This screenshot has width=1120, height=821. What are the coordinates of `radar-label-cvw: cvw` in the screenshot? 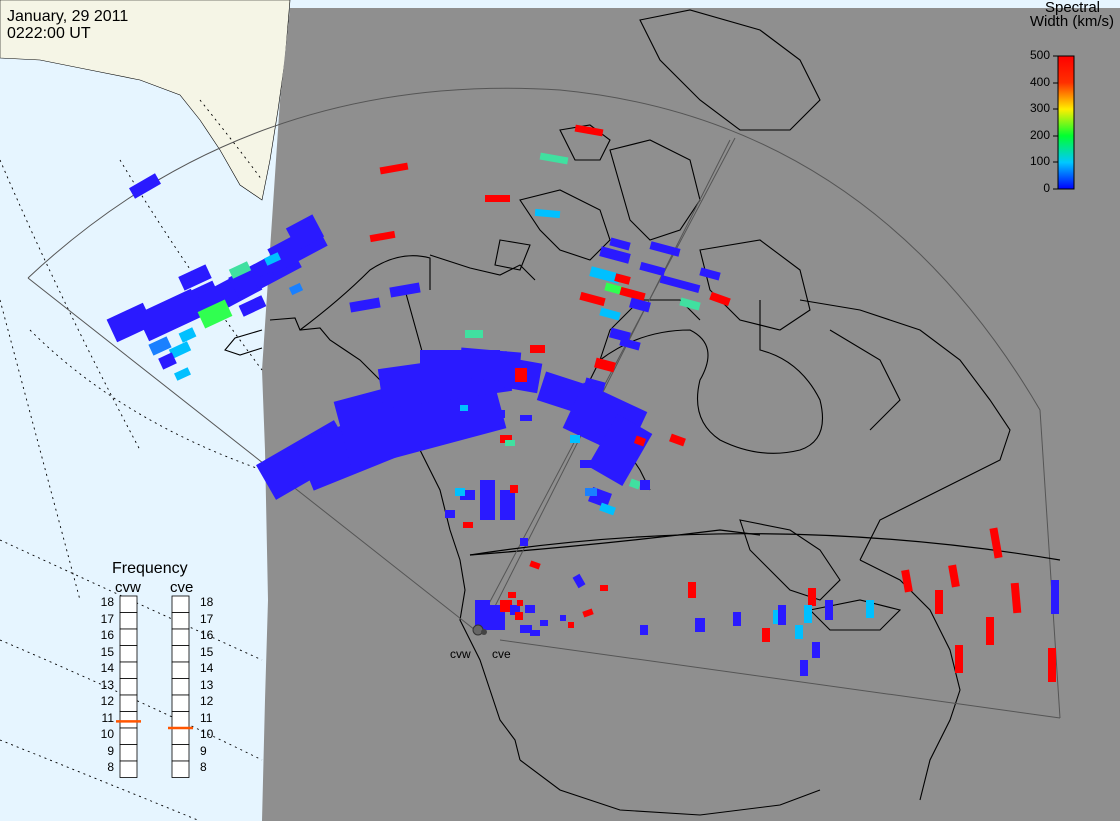 It's located at (460, 654).